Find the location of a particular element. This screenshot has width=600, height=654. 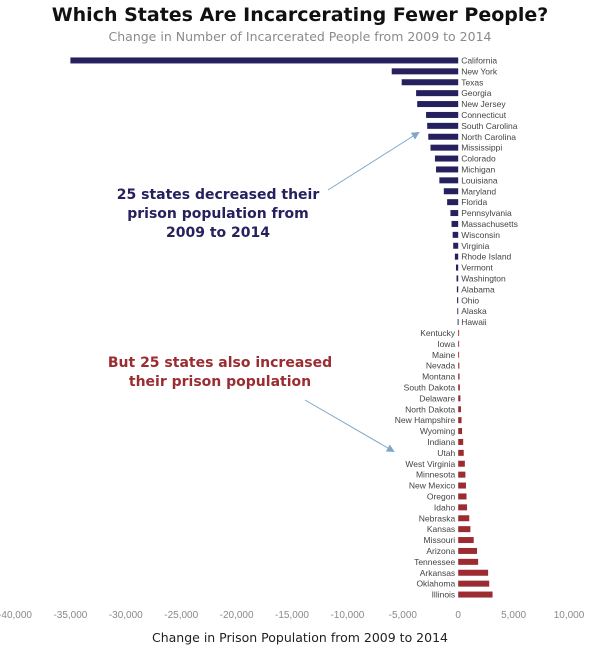

category-label-utah: Utah is located at coordinates (446, 453).